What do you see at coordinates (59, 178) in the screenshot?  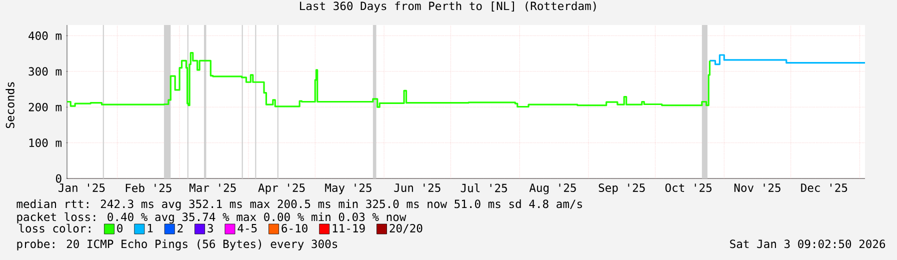 I see `y-tick-label: 0` at bounding box center [59, 178].